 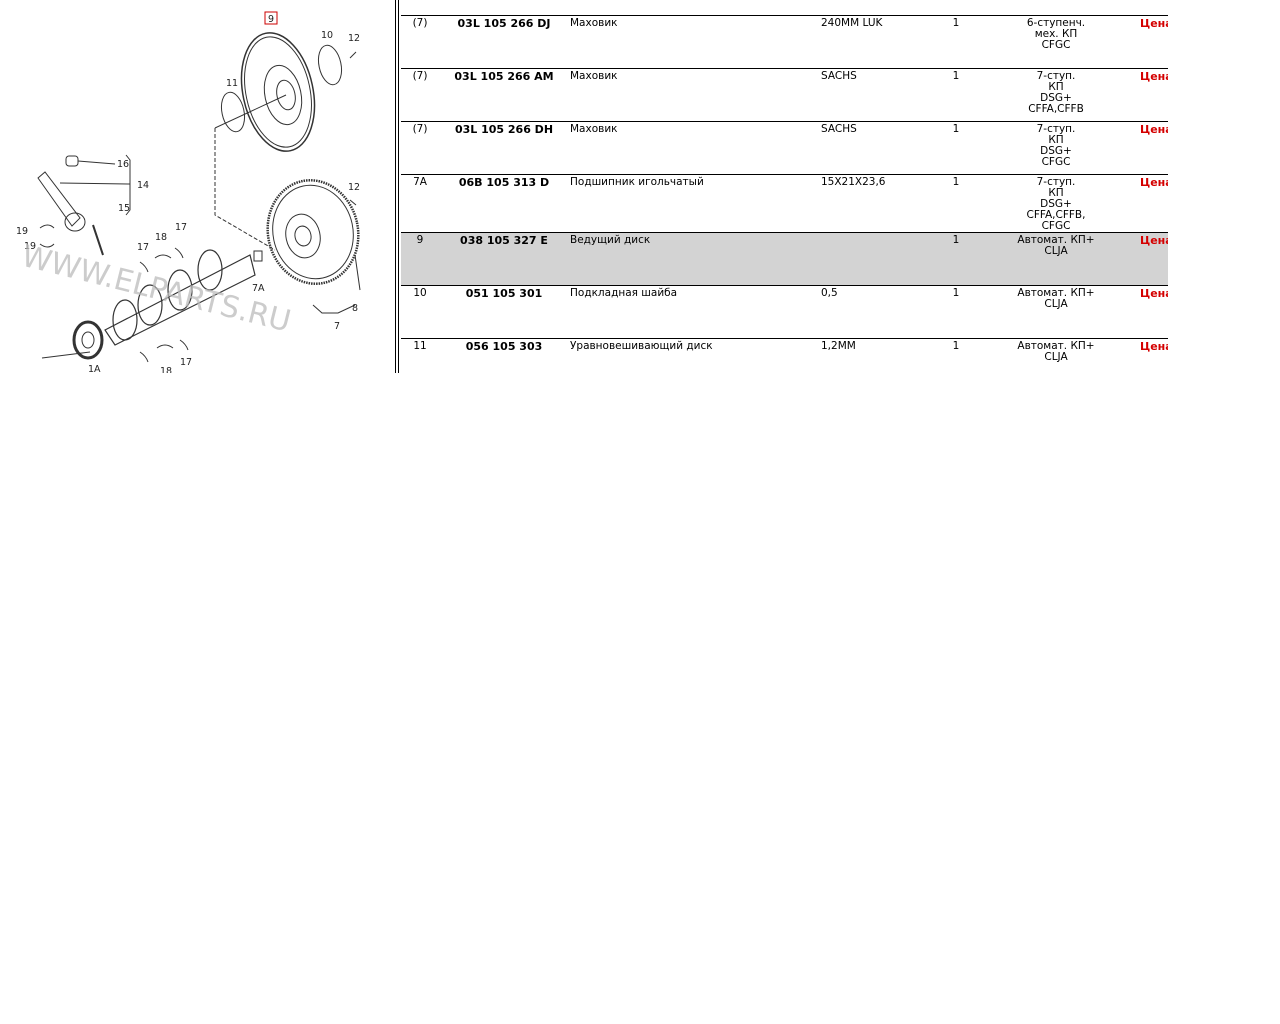 What do you see at coordinates (1056, 148) in the screenshot?
I see `applicability: 7-ступ. КП DSG+ CFGC` at bounding box center [1056, 148].